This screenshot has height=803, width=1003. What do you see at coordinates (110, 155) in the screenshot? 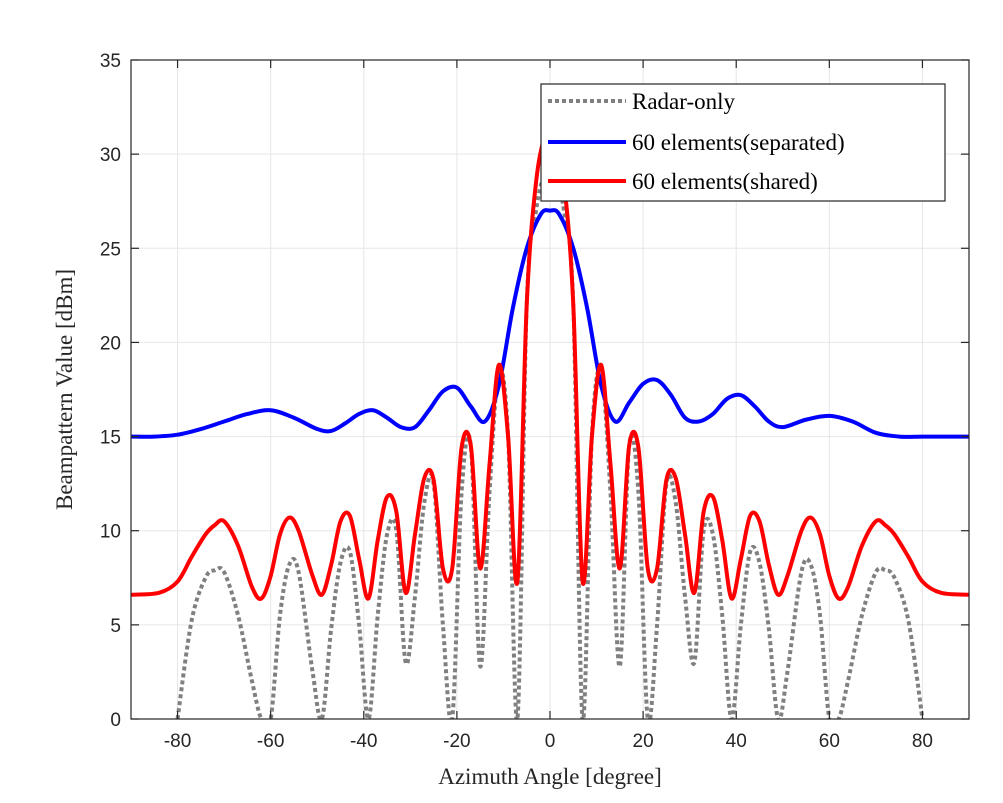
I see `y-tick-label: 30` at bounding box center [110, 155].